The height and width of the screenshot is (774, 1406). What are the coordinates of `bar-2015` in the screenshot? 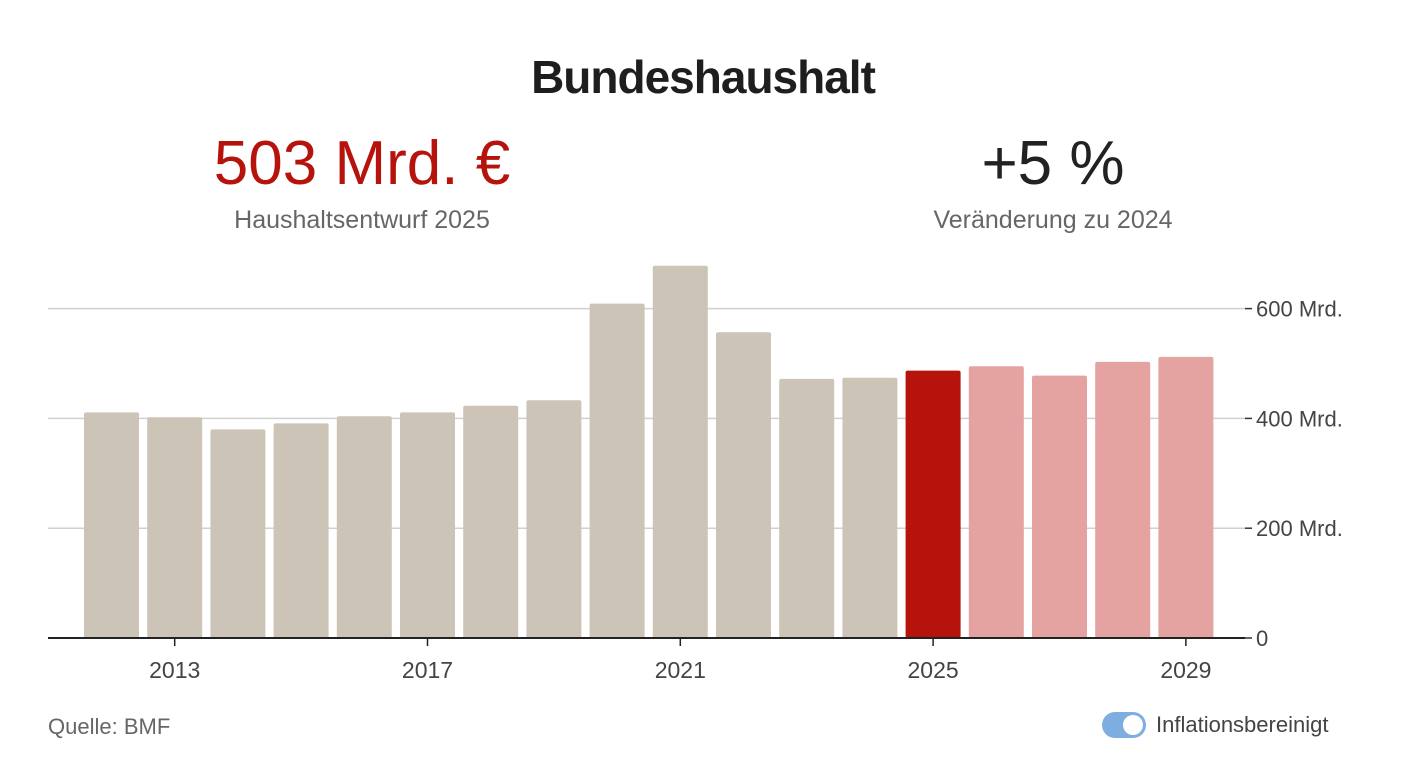 It's located at (301, 530).